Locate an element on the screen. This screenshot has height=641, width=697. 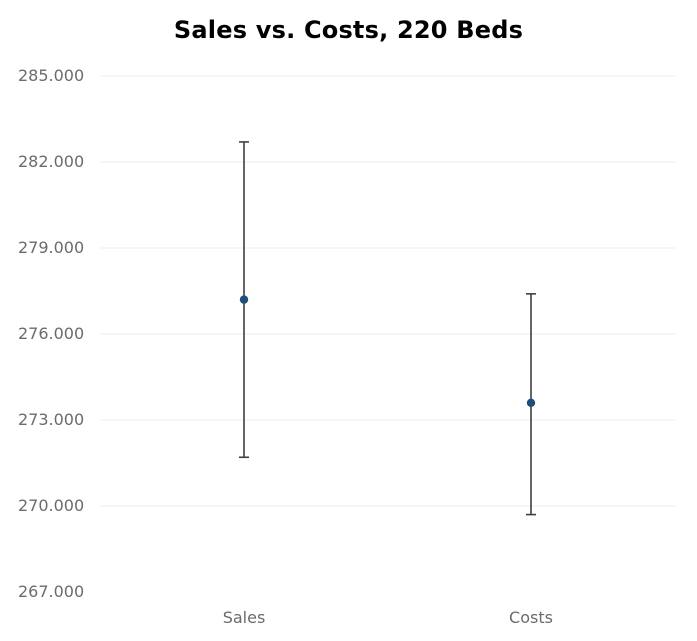
y-tick-label: 285.000 is located at coordinates (51, 75).